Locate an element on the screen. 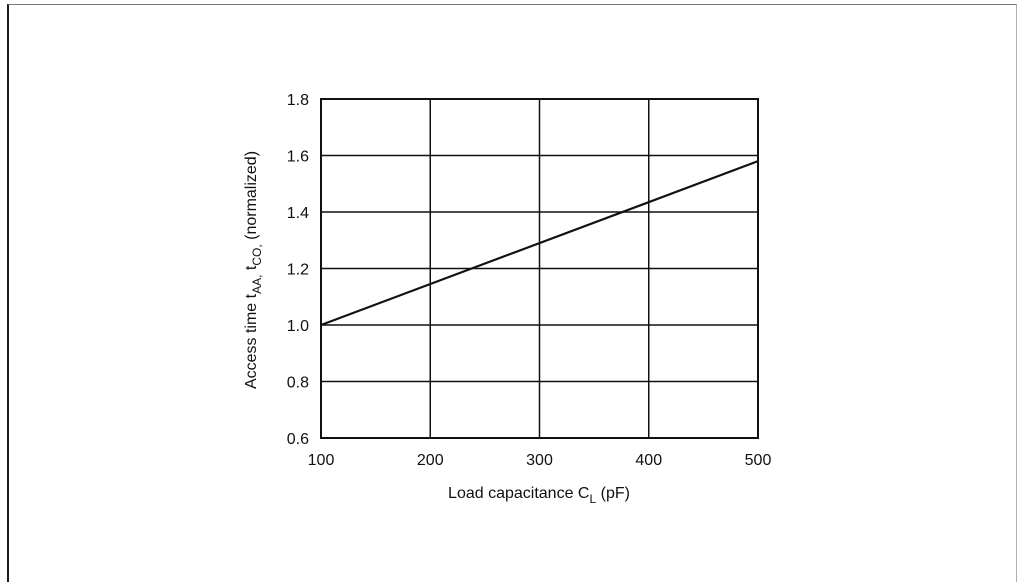  x-tick-label: 500 is located at coordinates (758, 460).